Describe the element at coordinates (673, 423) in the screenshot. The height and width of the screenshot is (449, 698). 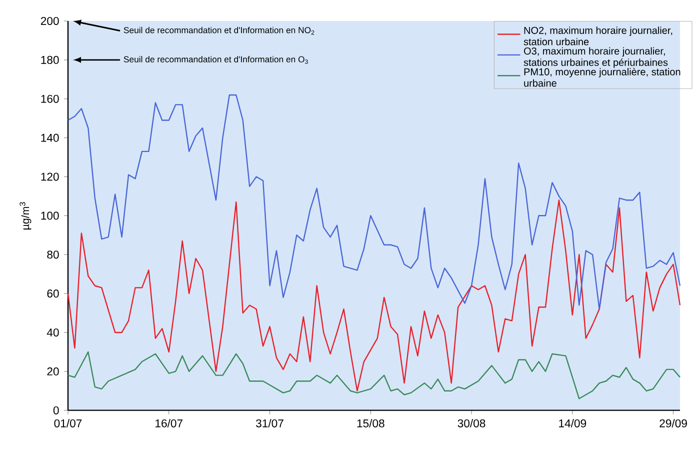
I see `x-tick-label: 29/09` at that location.